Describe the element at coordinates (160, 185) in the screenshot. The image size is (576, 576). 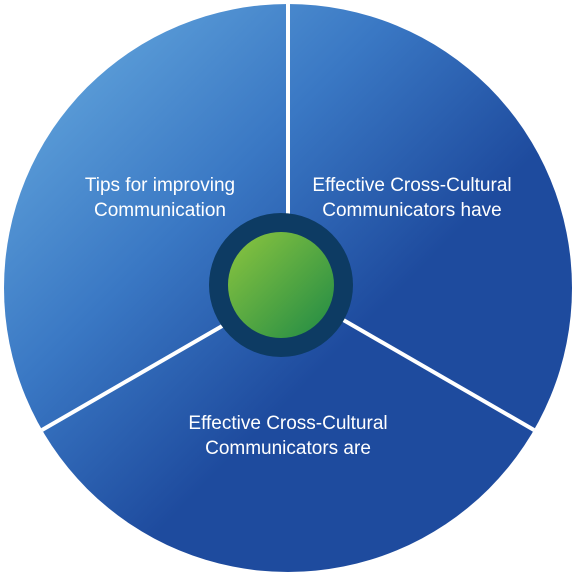
I see `segment-label-line: Tips for improving` at that location.